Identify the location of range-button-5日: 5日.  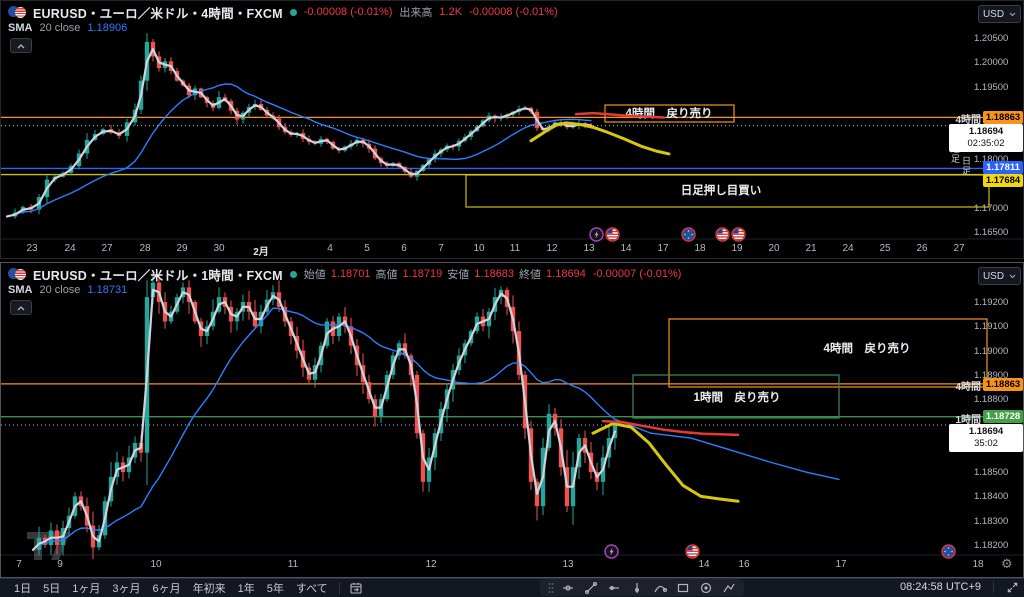
(52, 589).